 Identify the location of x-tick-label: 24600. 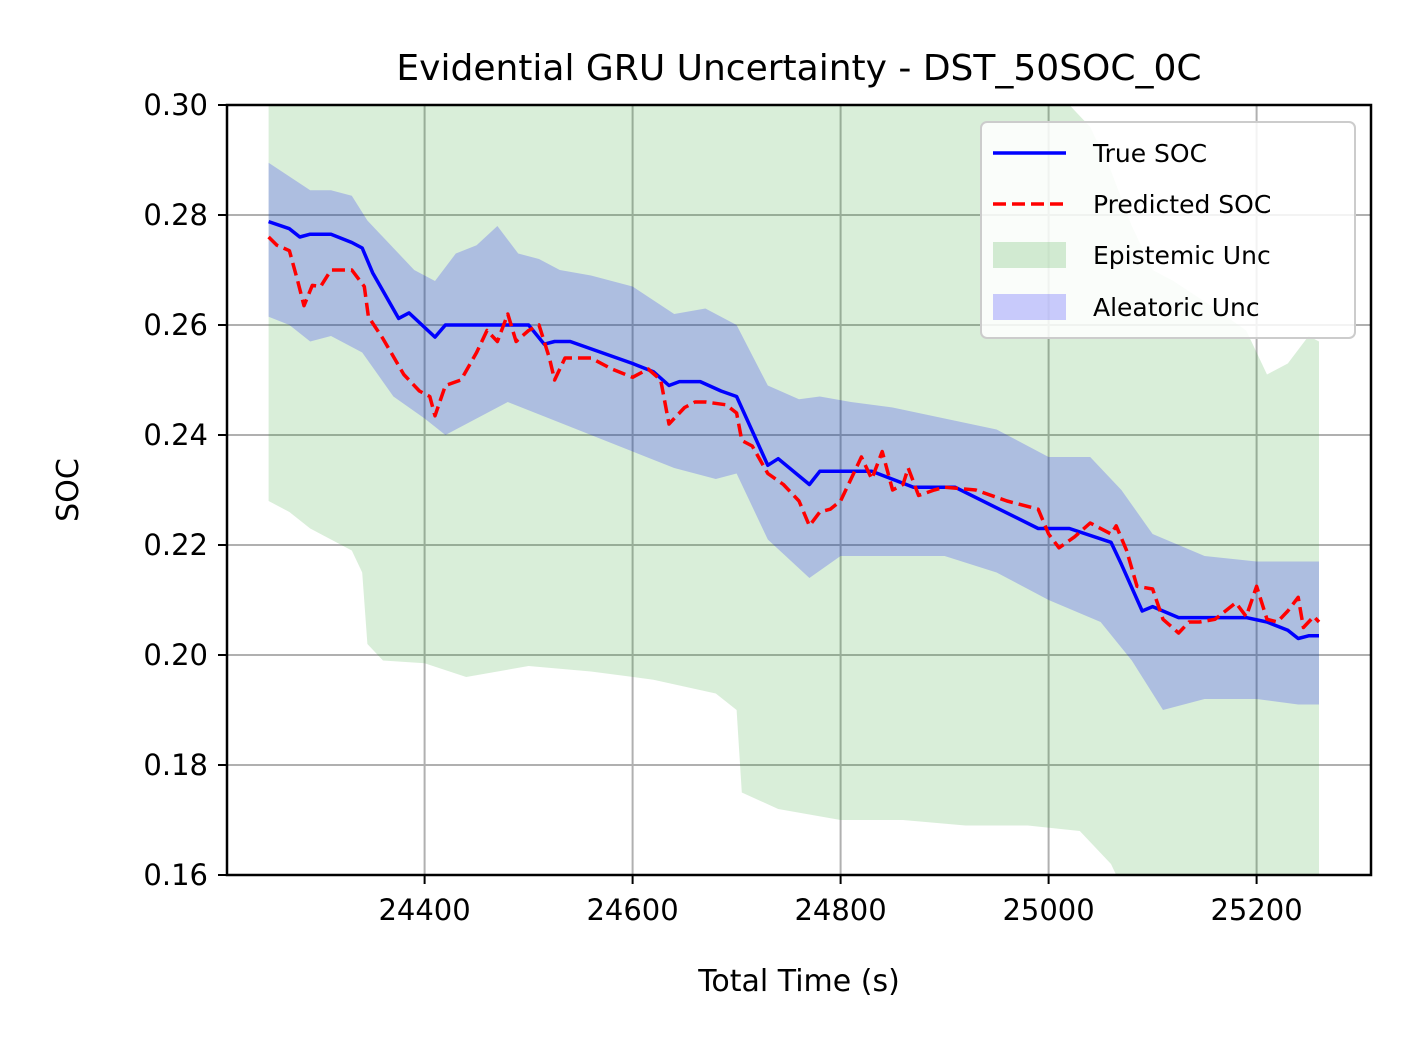
(632, 910).